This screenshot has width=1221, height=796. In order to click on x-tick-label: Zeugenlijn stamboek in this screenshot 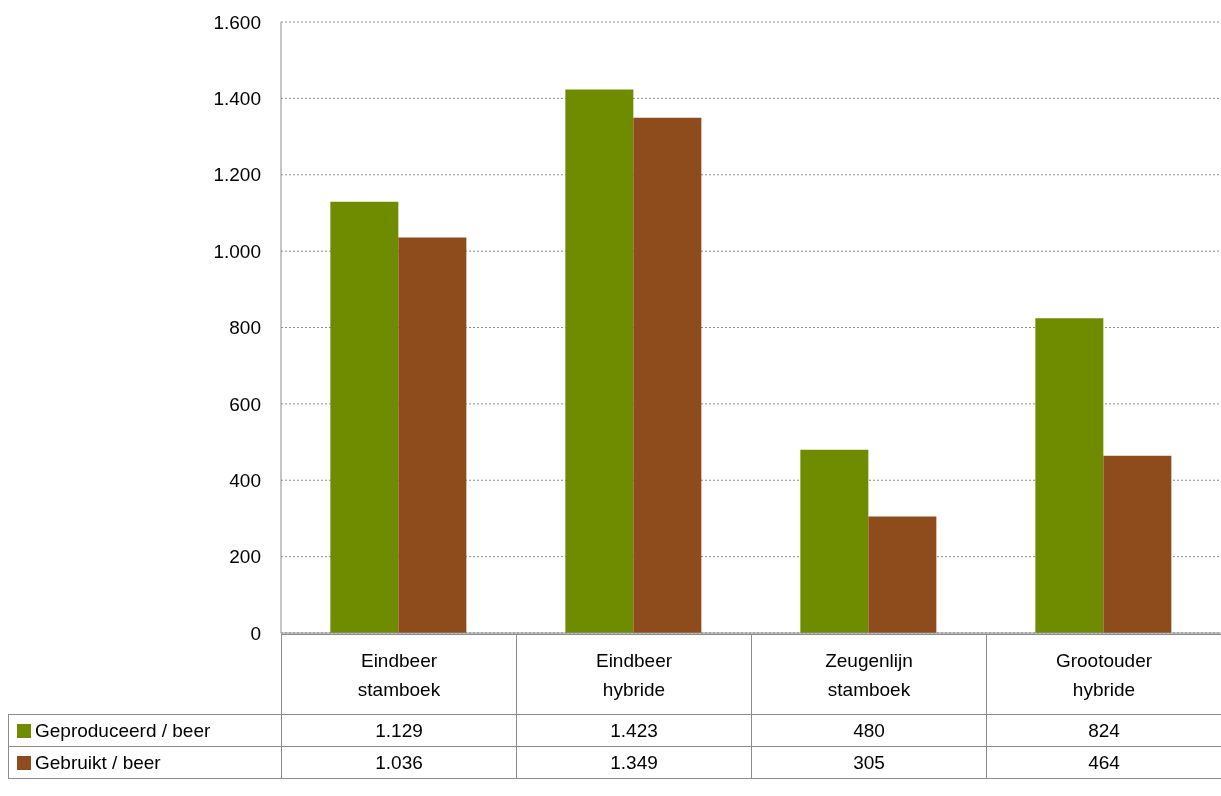, I will do `click(869, 674)`.